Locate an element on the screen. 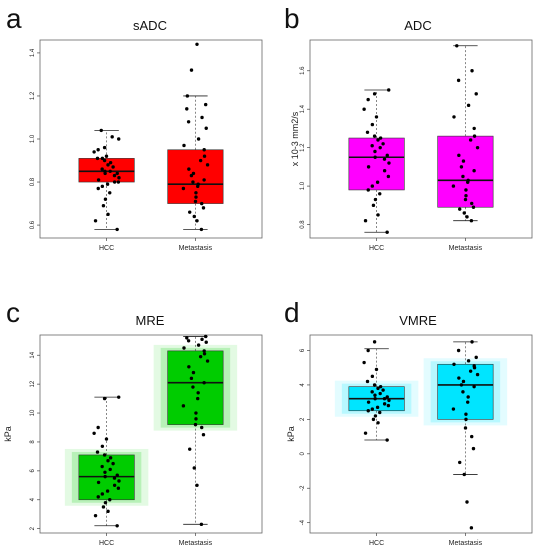  panel-title-b: ADC is located at coordinates (417, 25).